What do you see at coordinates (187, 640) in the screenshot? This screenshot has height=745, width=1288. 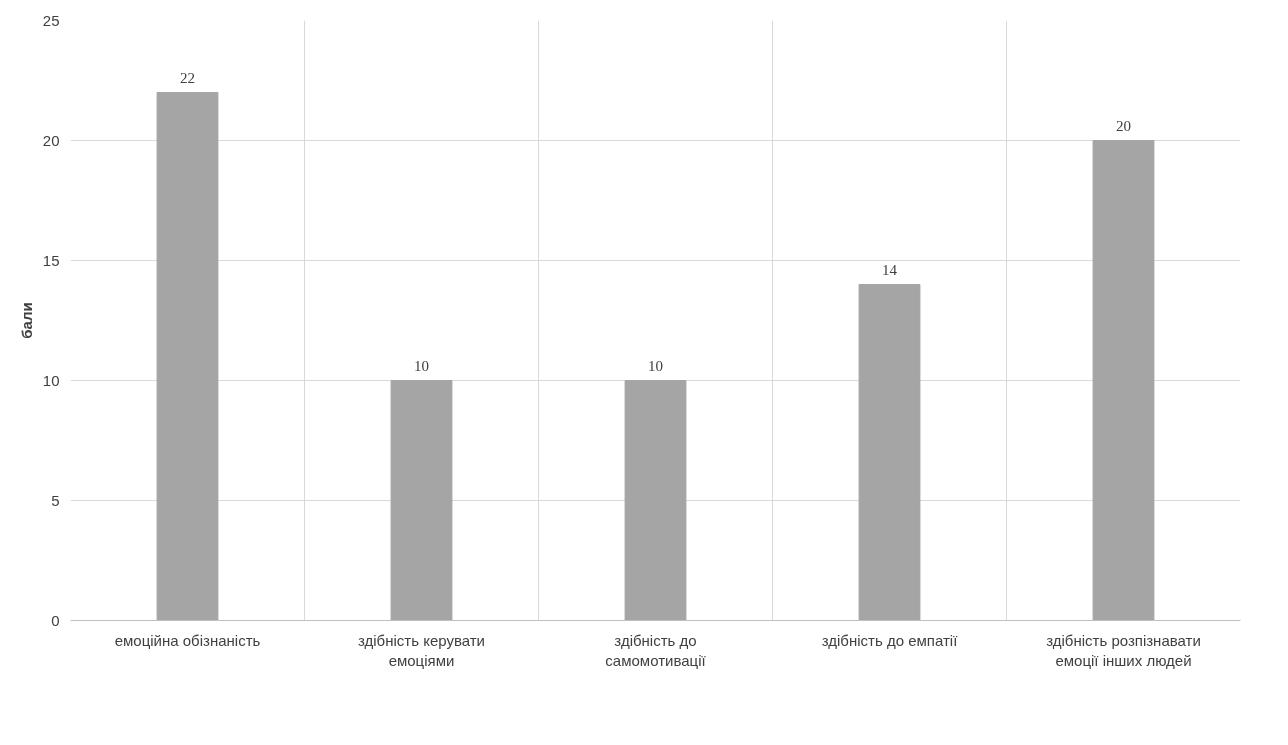 I see `x-tick-label: емоційна обізнаність` at bounding box center [187, 640].